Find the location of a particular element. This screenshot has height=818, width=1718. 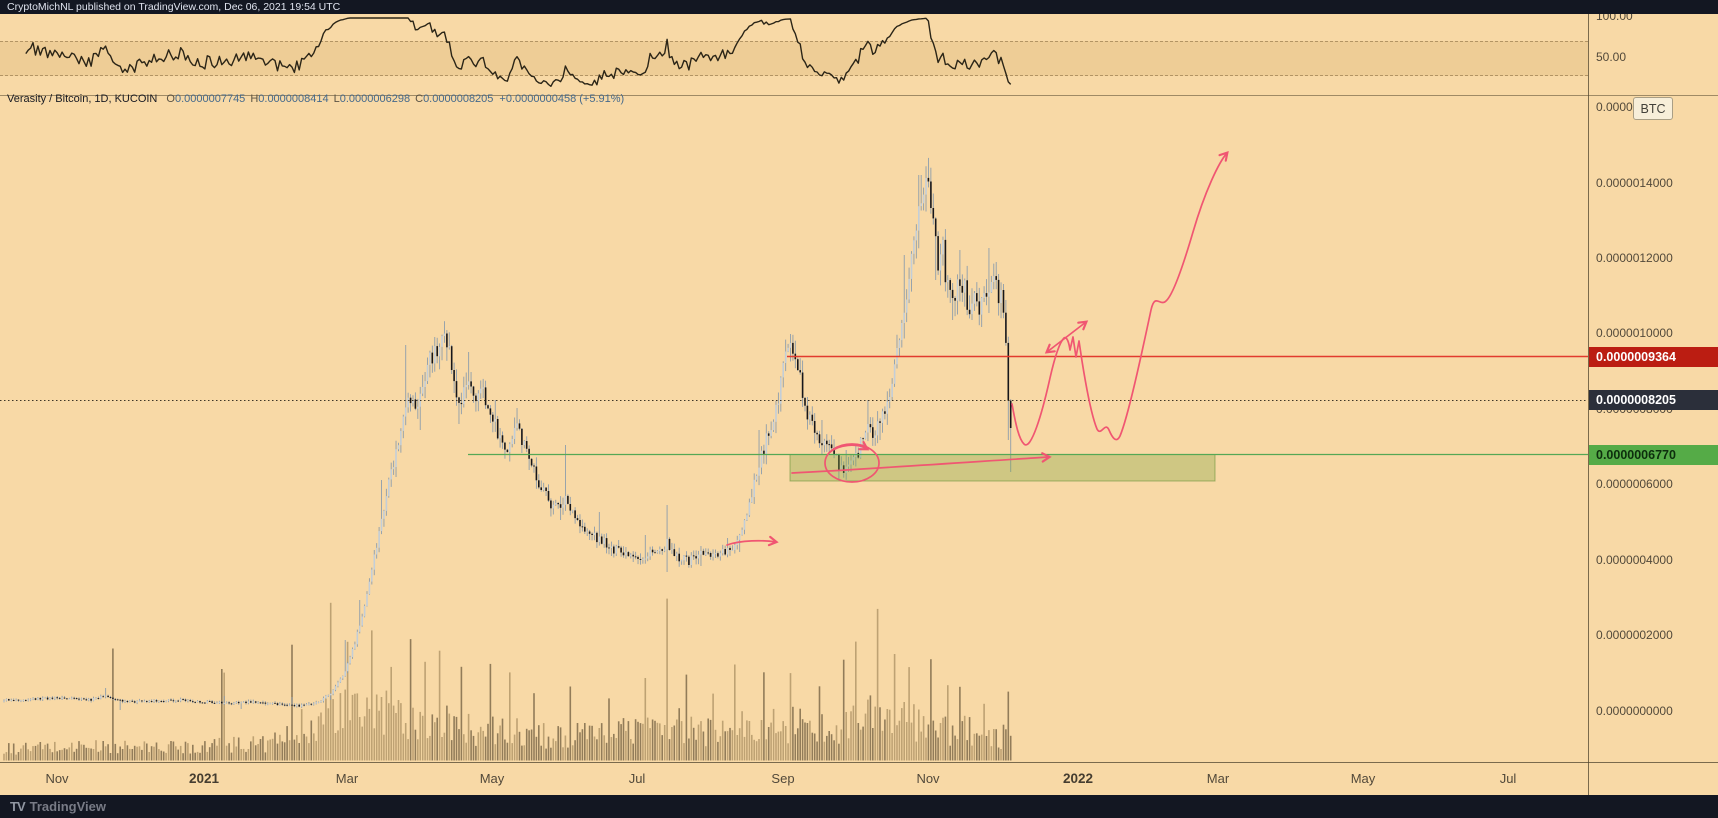

price-tick: 0.0000010000 is located at coordinates (1634, 333).